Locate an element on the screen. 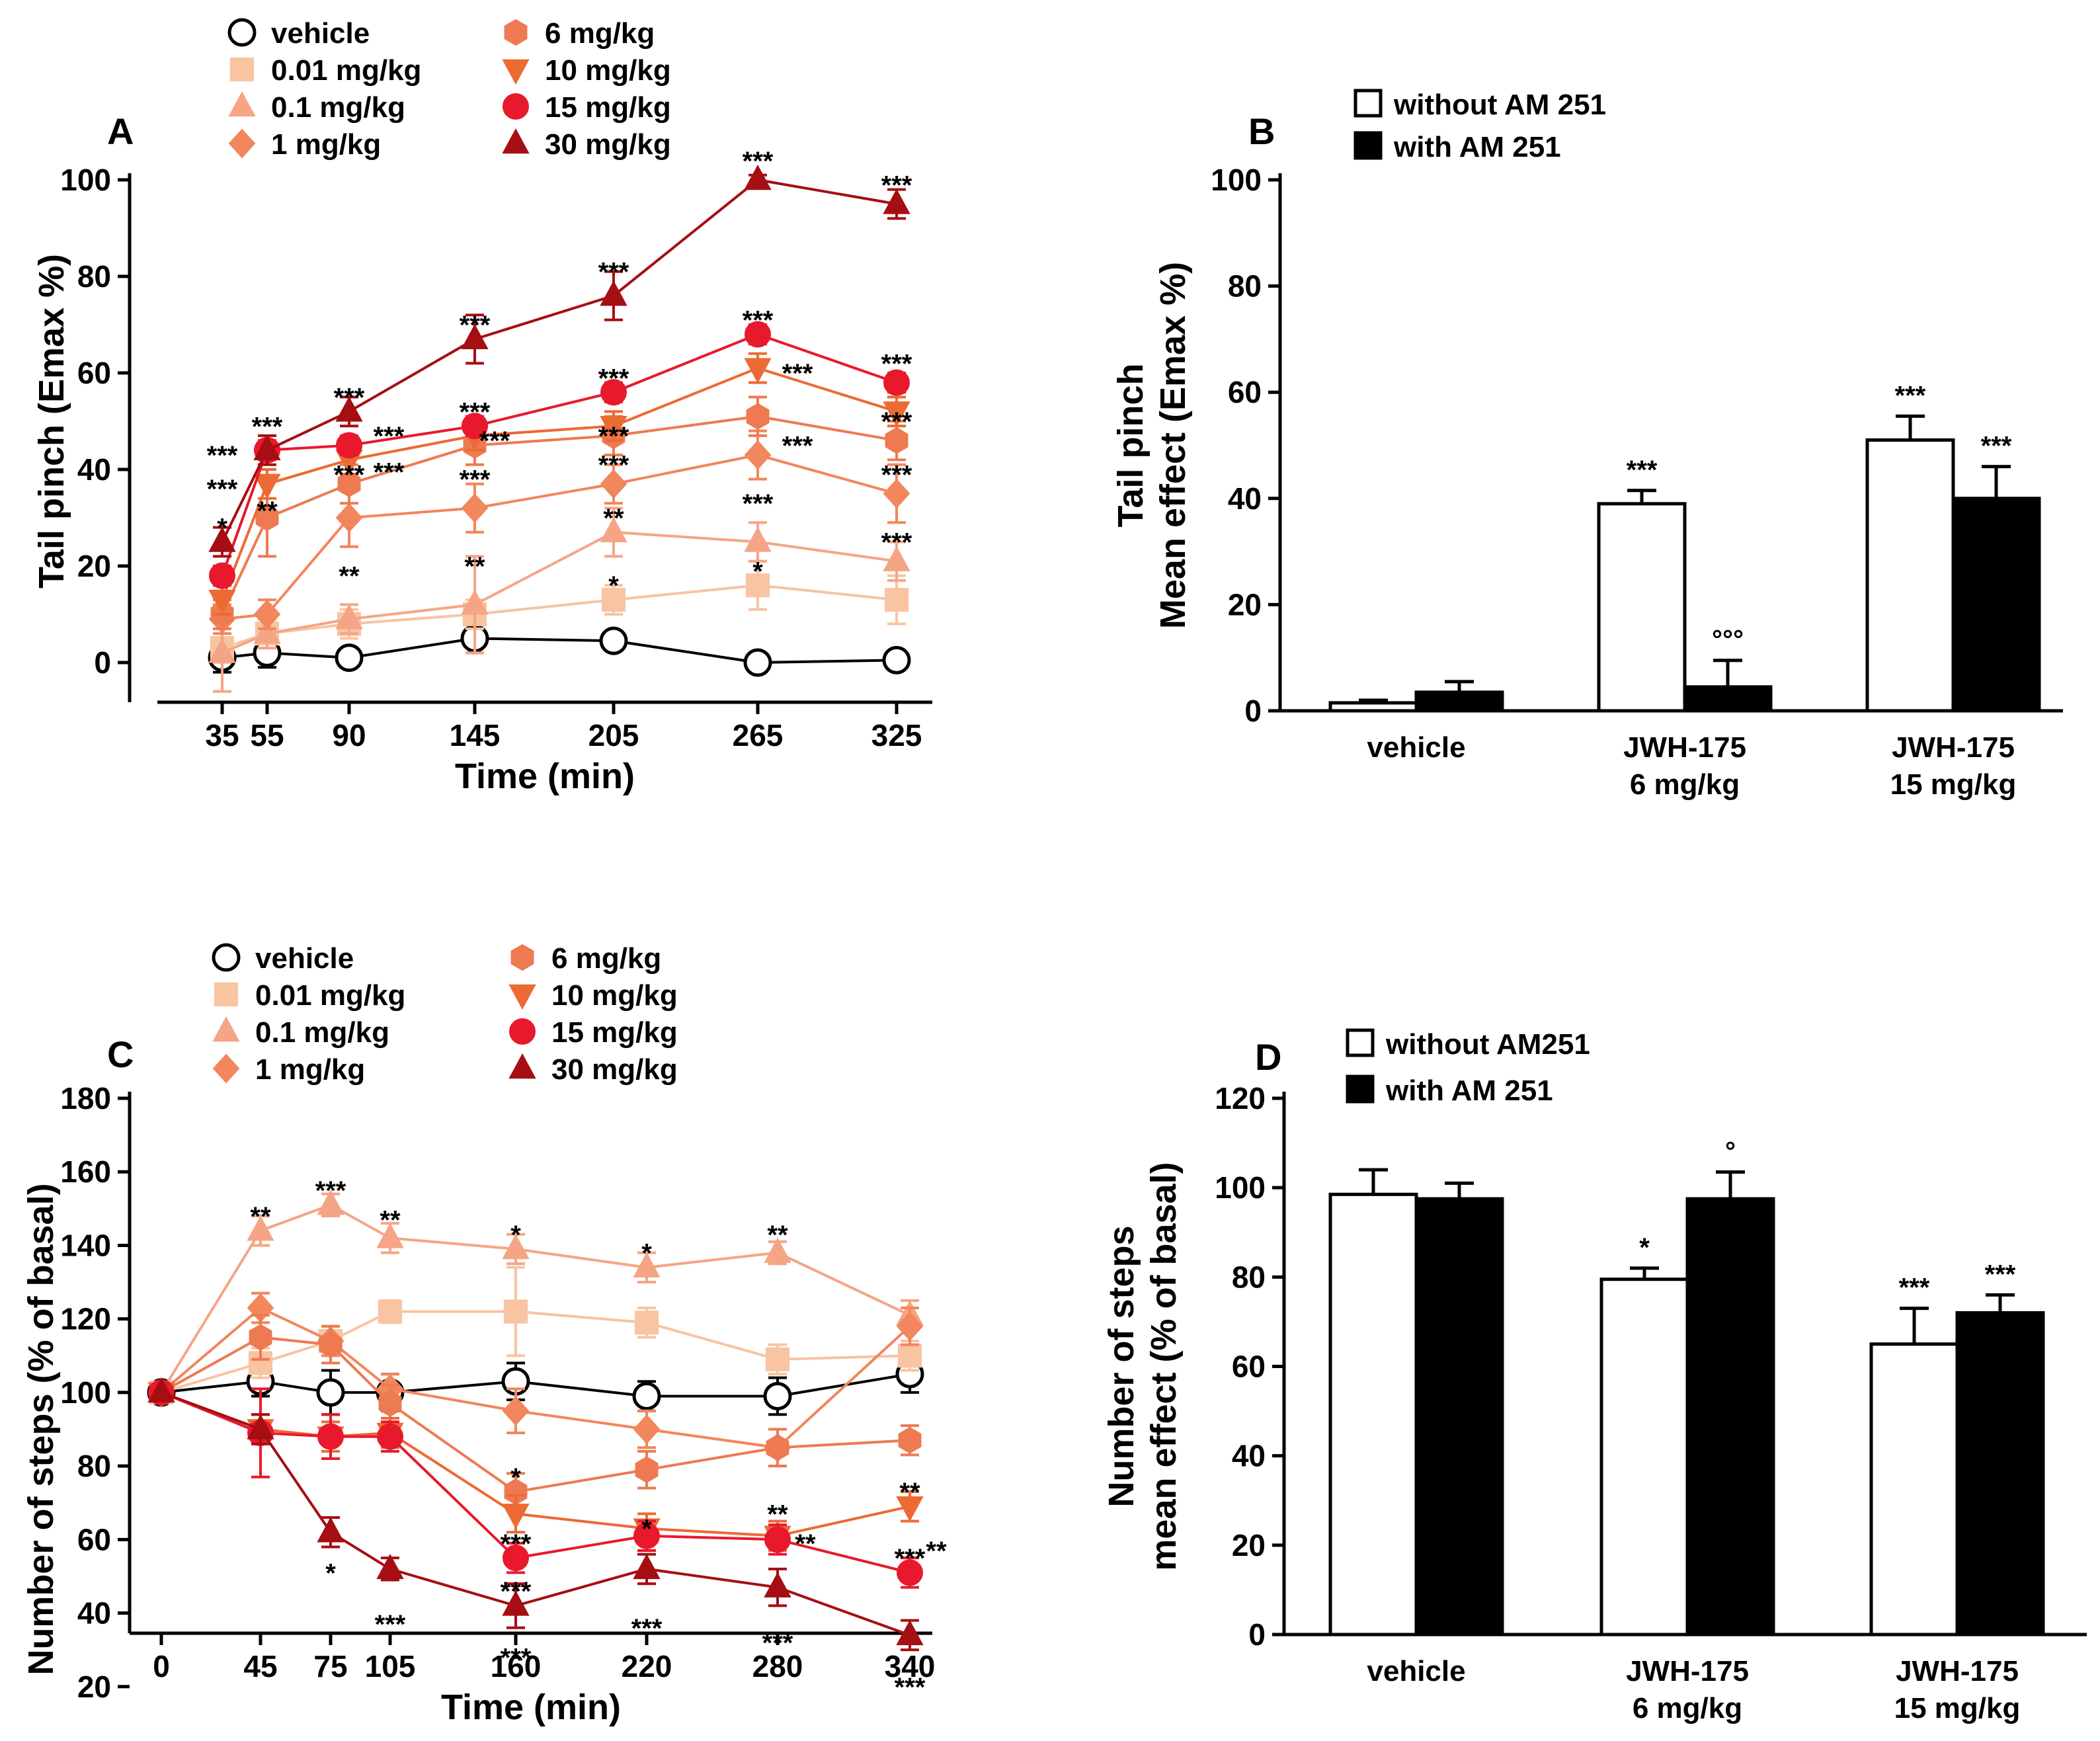  legend-label: 1 mg/kg is located at coordinates (310, 1069).